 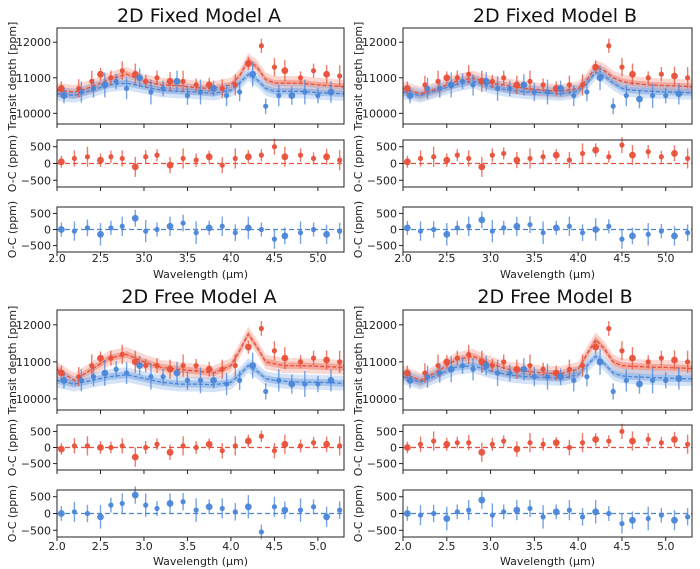 What do you see at coordinates (57, 258) in the screenshot?
I see `panel-1-xtick-label: 2.0` at bounding box center [57, 258].